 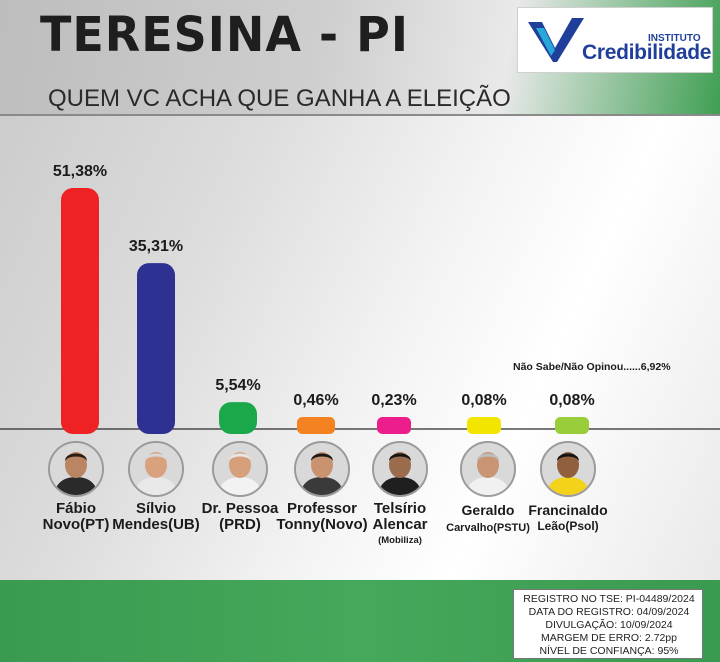 I want to click on candidate-name-line1: Fábio, so click(x=76, y=508).